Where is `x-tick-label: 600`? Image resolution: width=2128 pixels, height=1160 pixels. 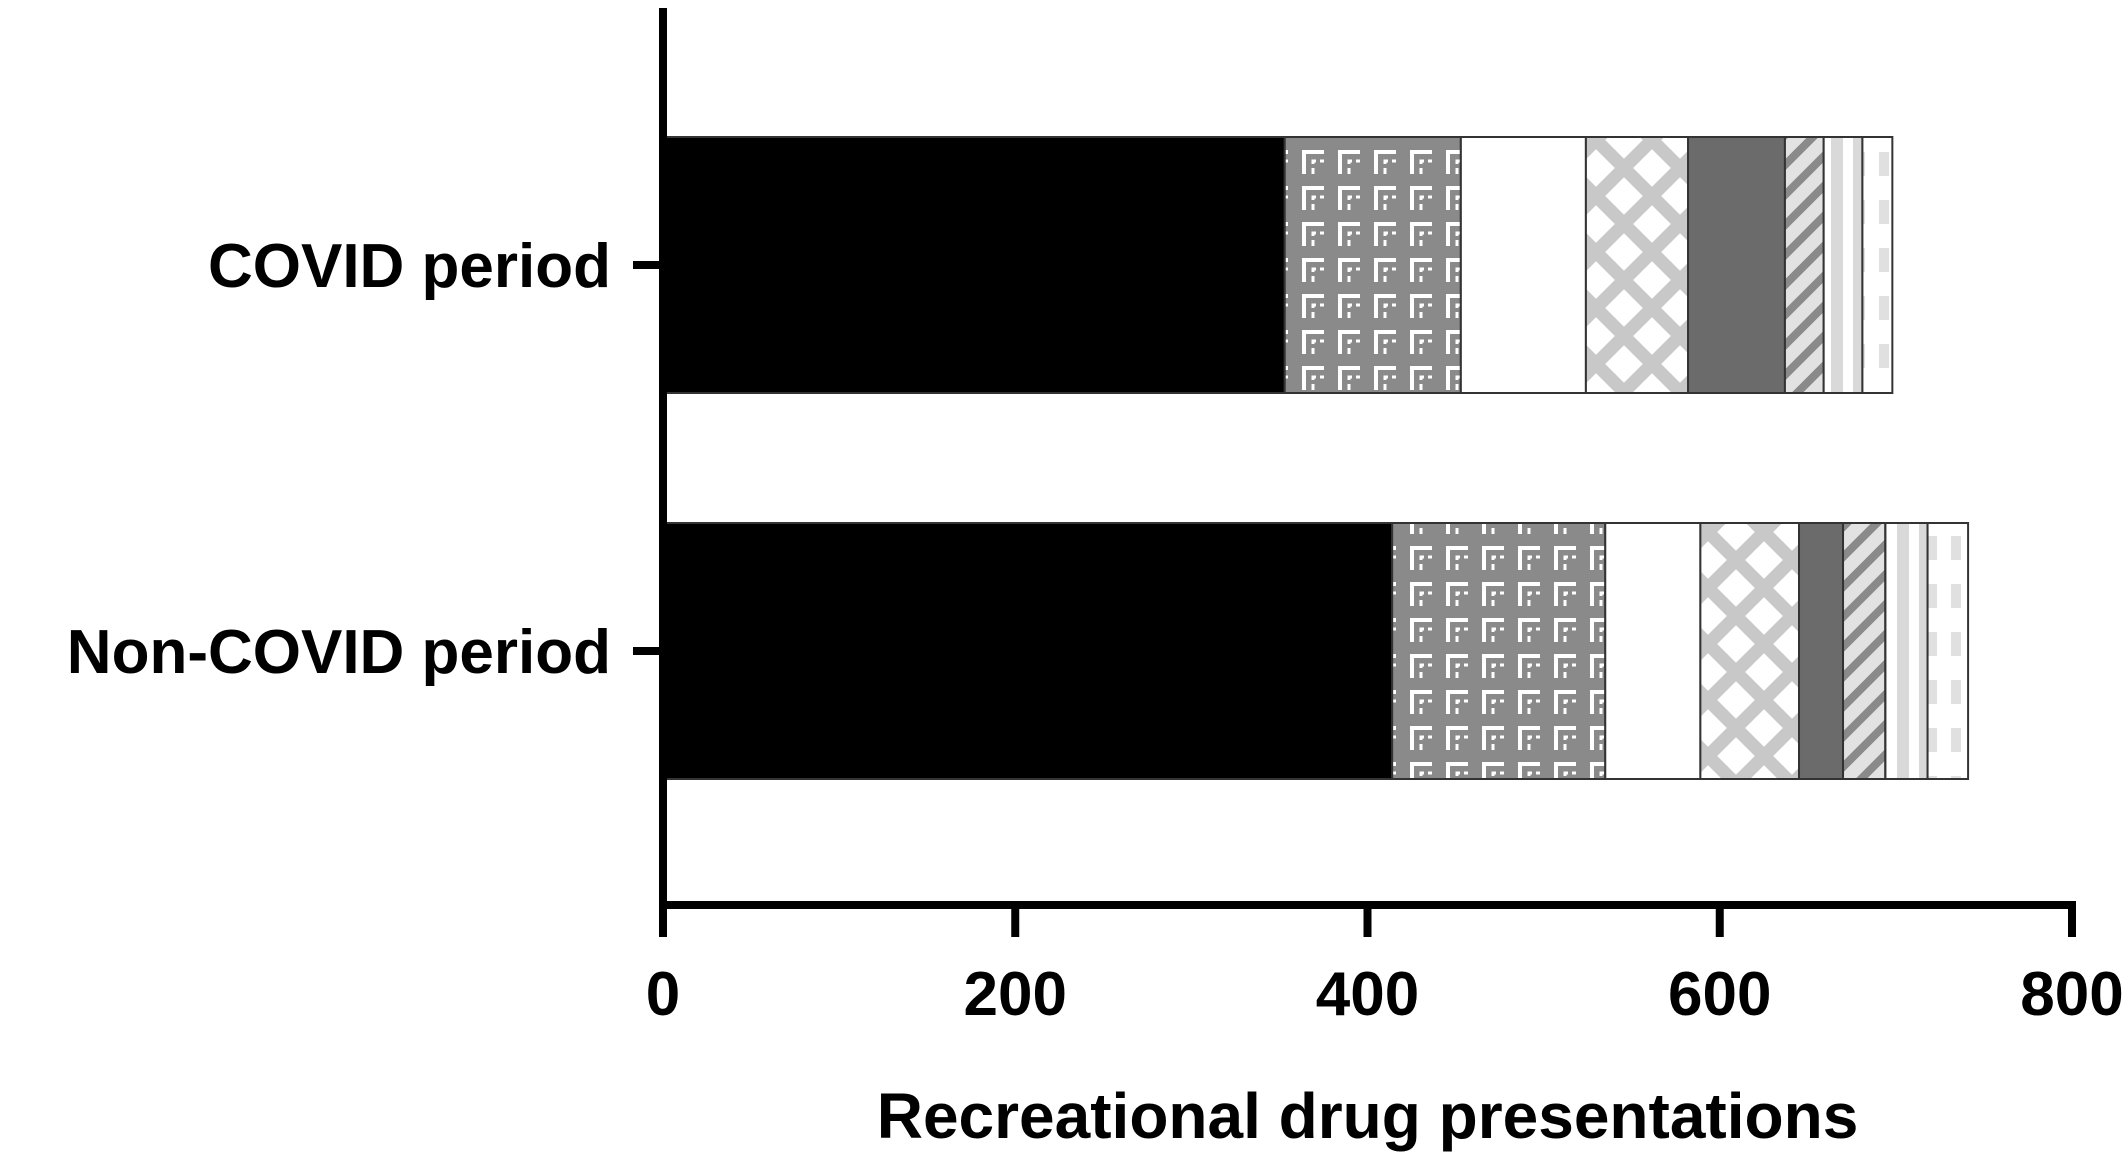
x-tick-label: 600 is located at coordinates (1719, 994).